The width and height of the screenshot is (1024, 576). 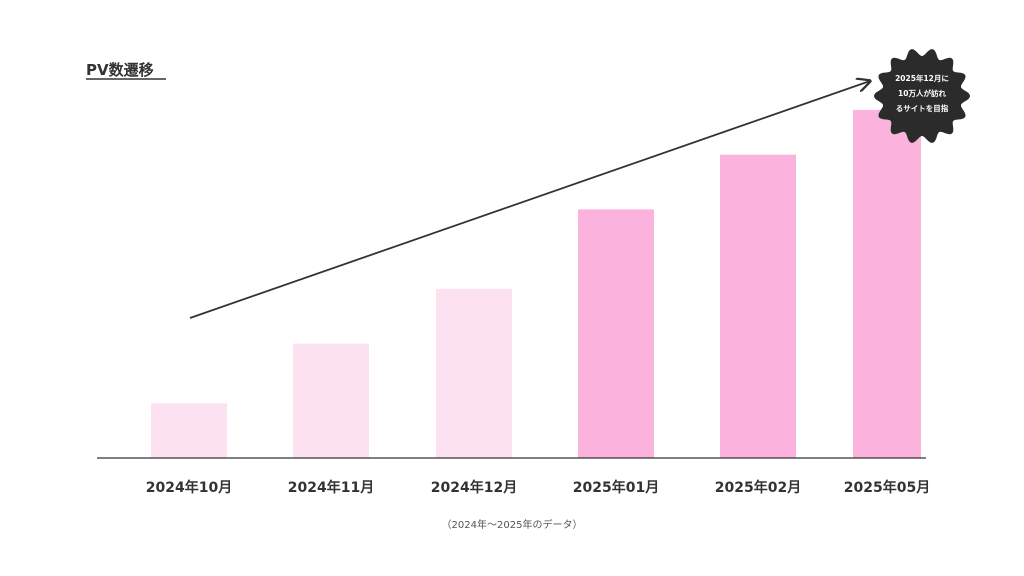 I want to click on x-tick-label-5: 2025年02月, so click(x=758, y=487).